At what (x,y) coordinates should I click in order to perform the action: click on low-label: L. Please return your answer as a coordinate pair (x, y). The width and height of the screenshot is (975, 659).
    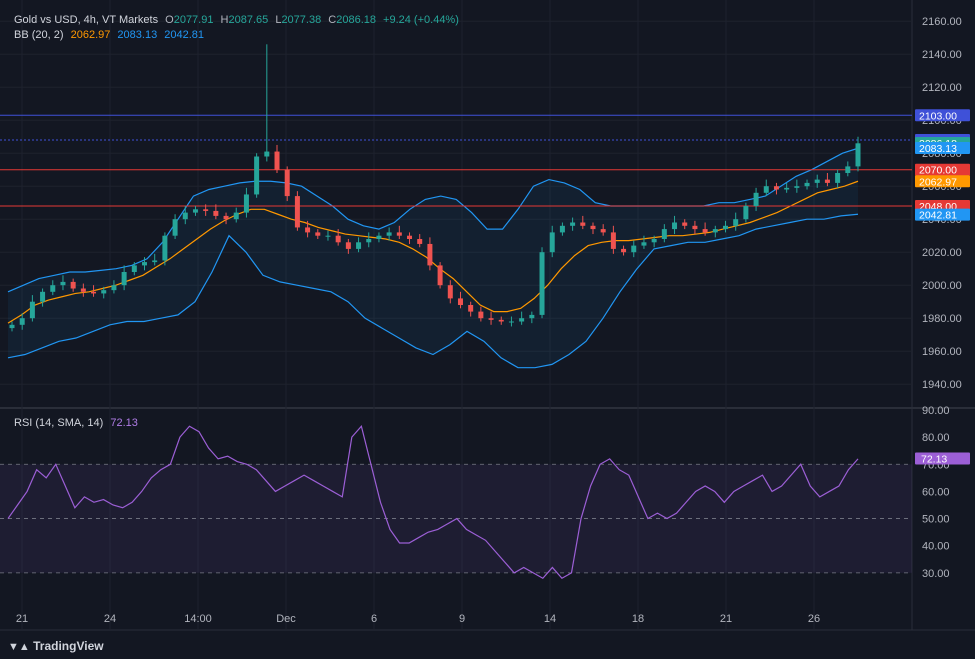
    Looking at the image, I should click on (278, 20).